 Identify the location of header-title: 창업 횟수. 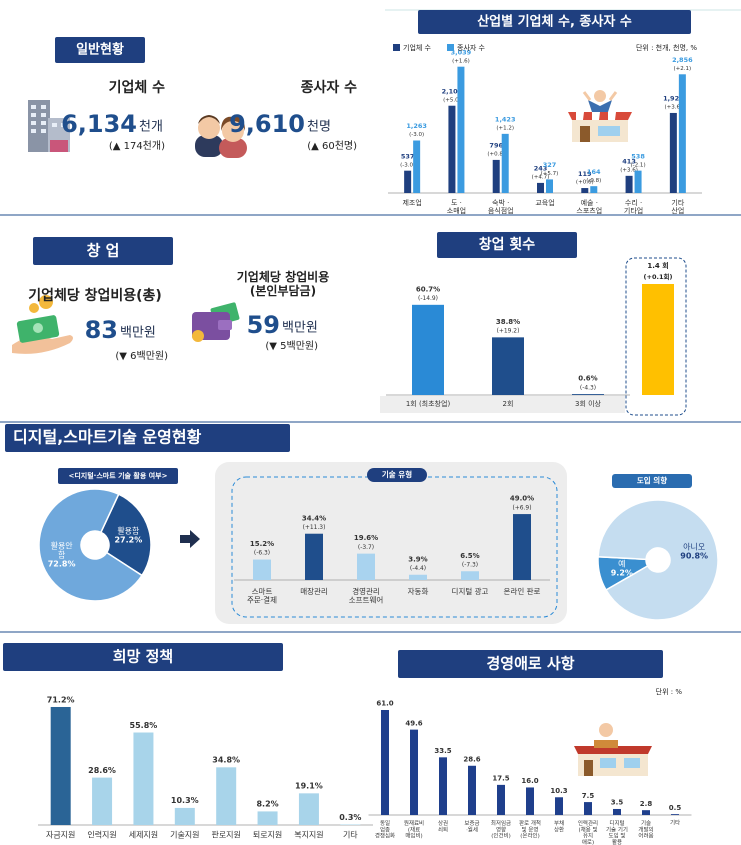
(507, 244).